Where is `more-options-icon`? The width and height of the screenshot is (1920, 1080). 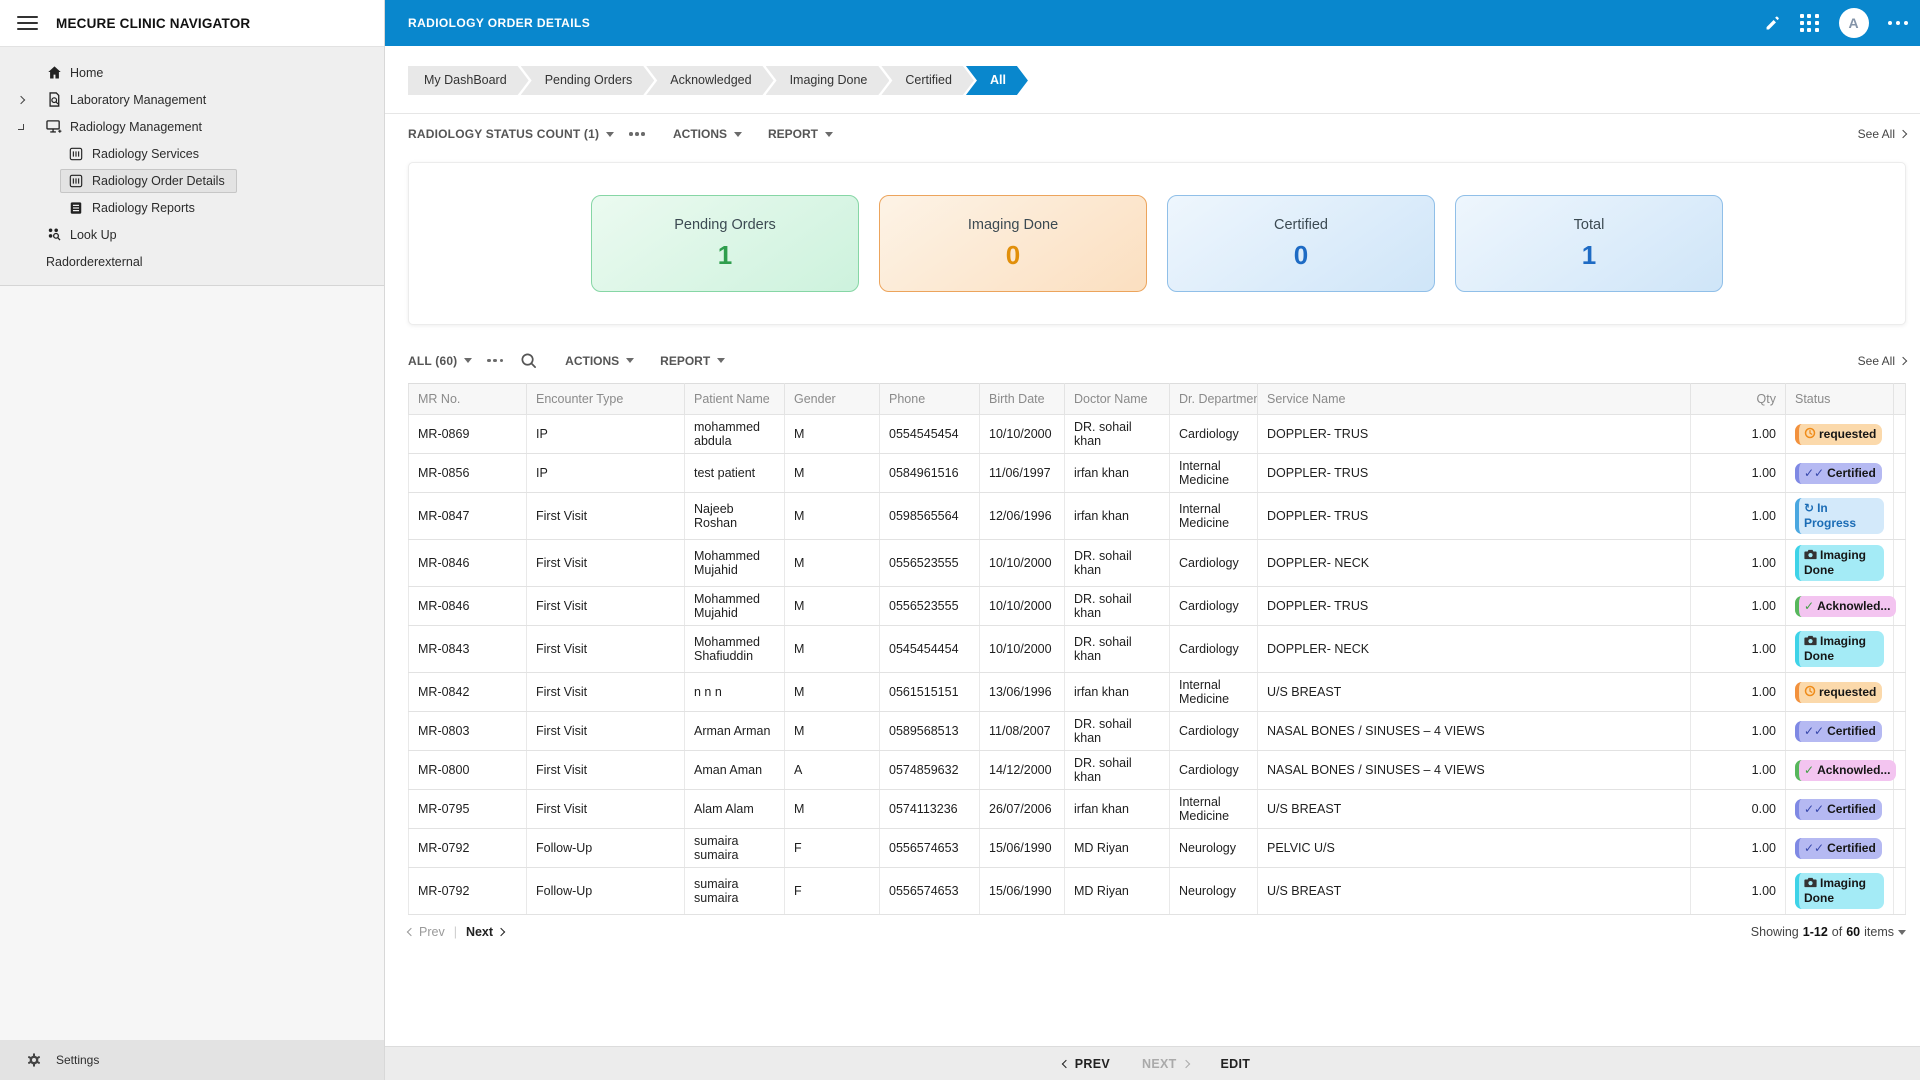 more-options-icon is located at coordinates (1897, 23).